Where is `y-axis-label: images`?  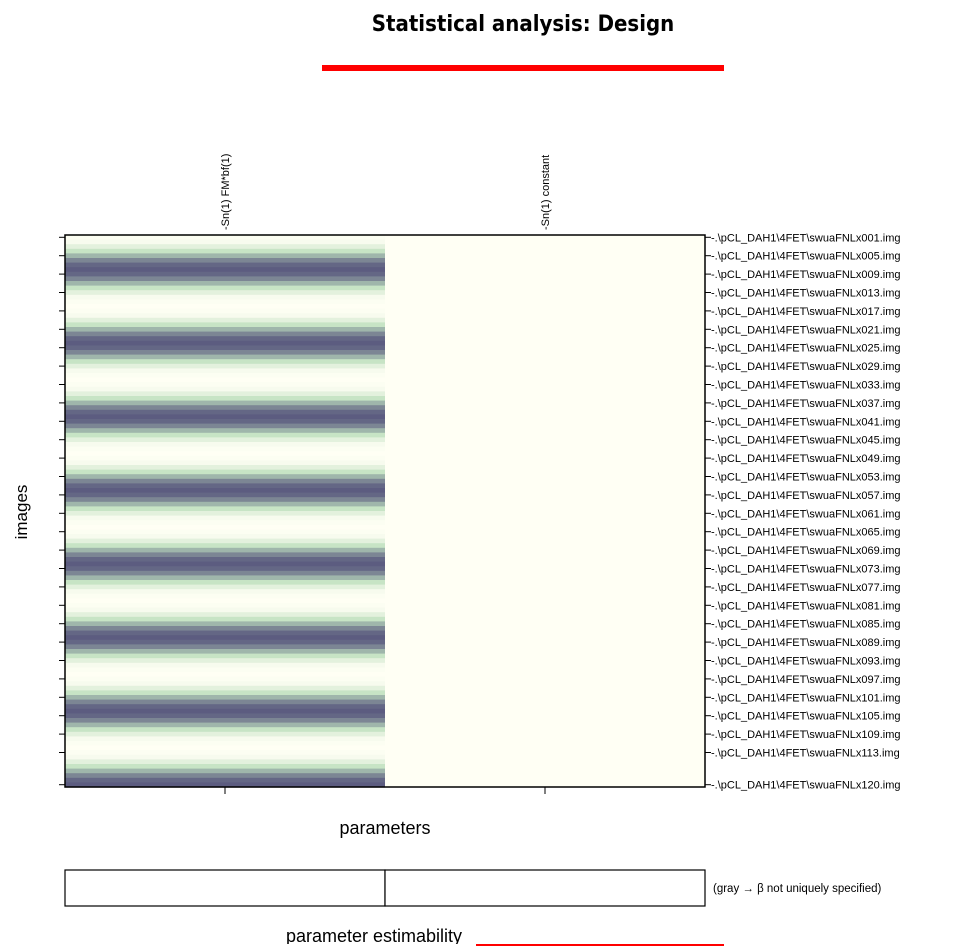
y-axis-label: images is located at coordinates (21, 512).